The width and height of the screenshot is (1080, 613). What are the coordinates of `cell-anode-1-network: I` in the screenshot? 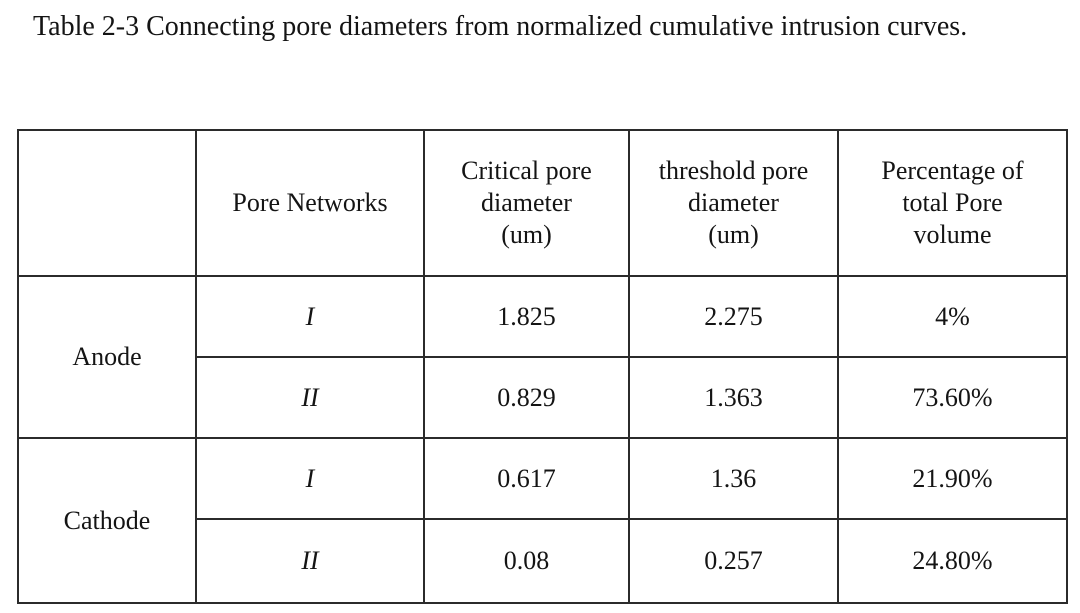 It's located at (310, 316).